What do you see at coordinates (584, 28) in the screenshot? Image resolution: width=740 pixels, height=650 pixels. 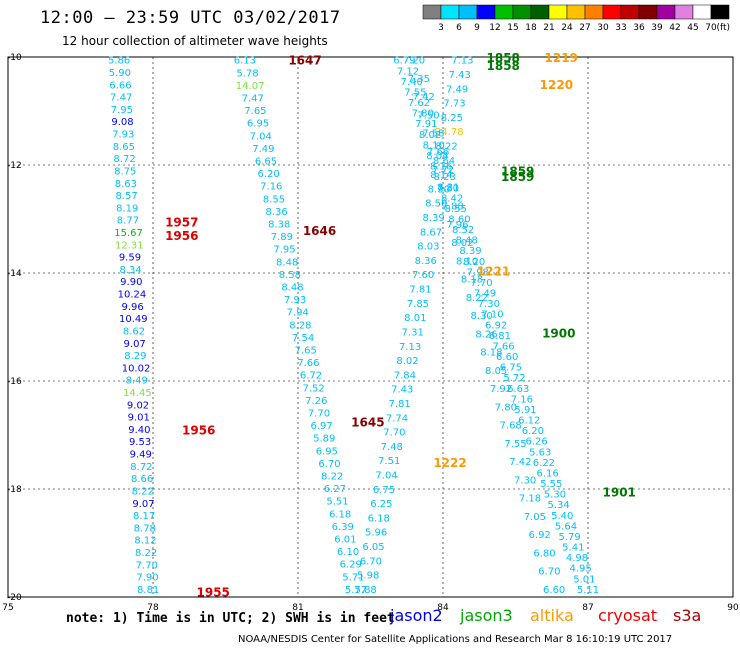 I see `colorbar-label: 27` at bounding box center [584, 28].